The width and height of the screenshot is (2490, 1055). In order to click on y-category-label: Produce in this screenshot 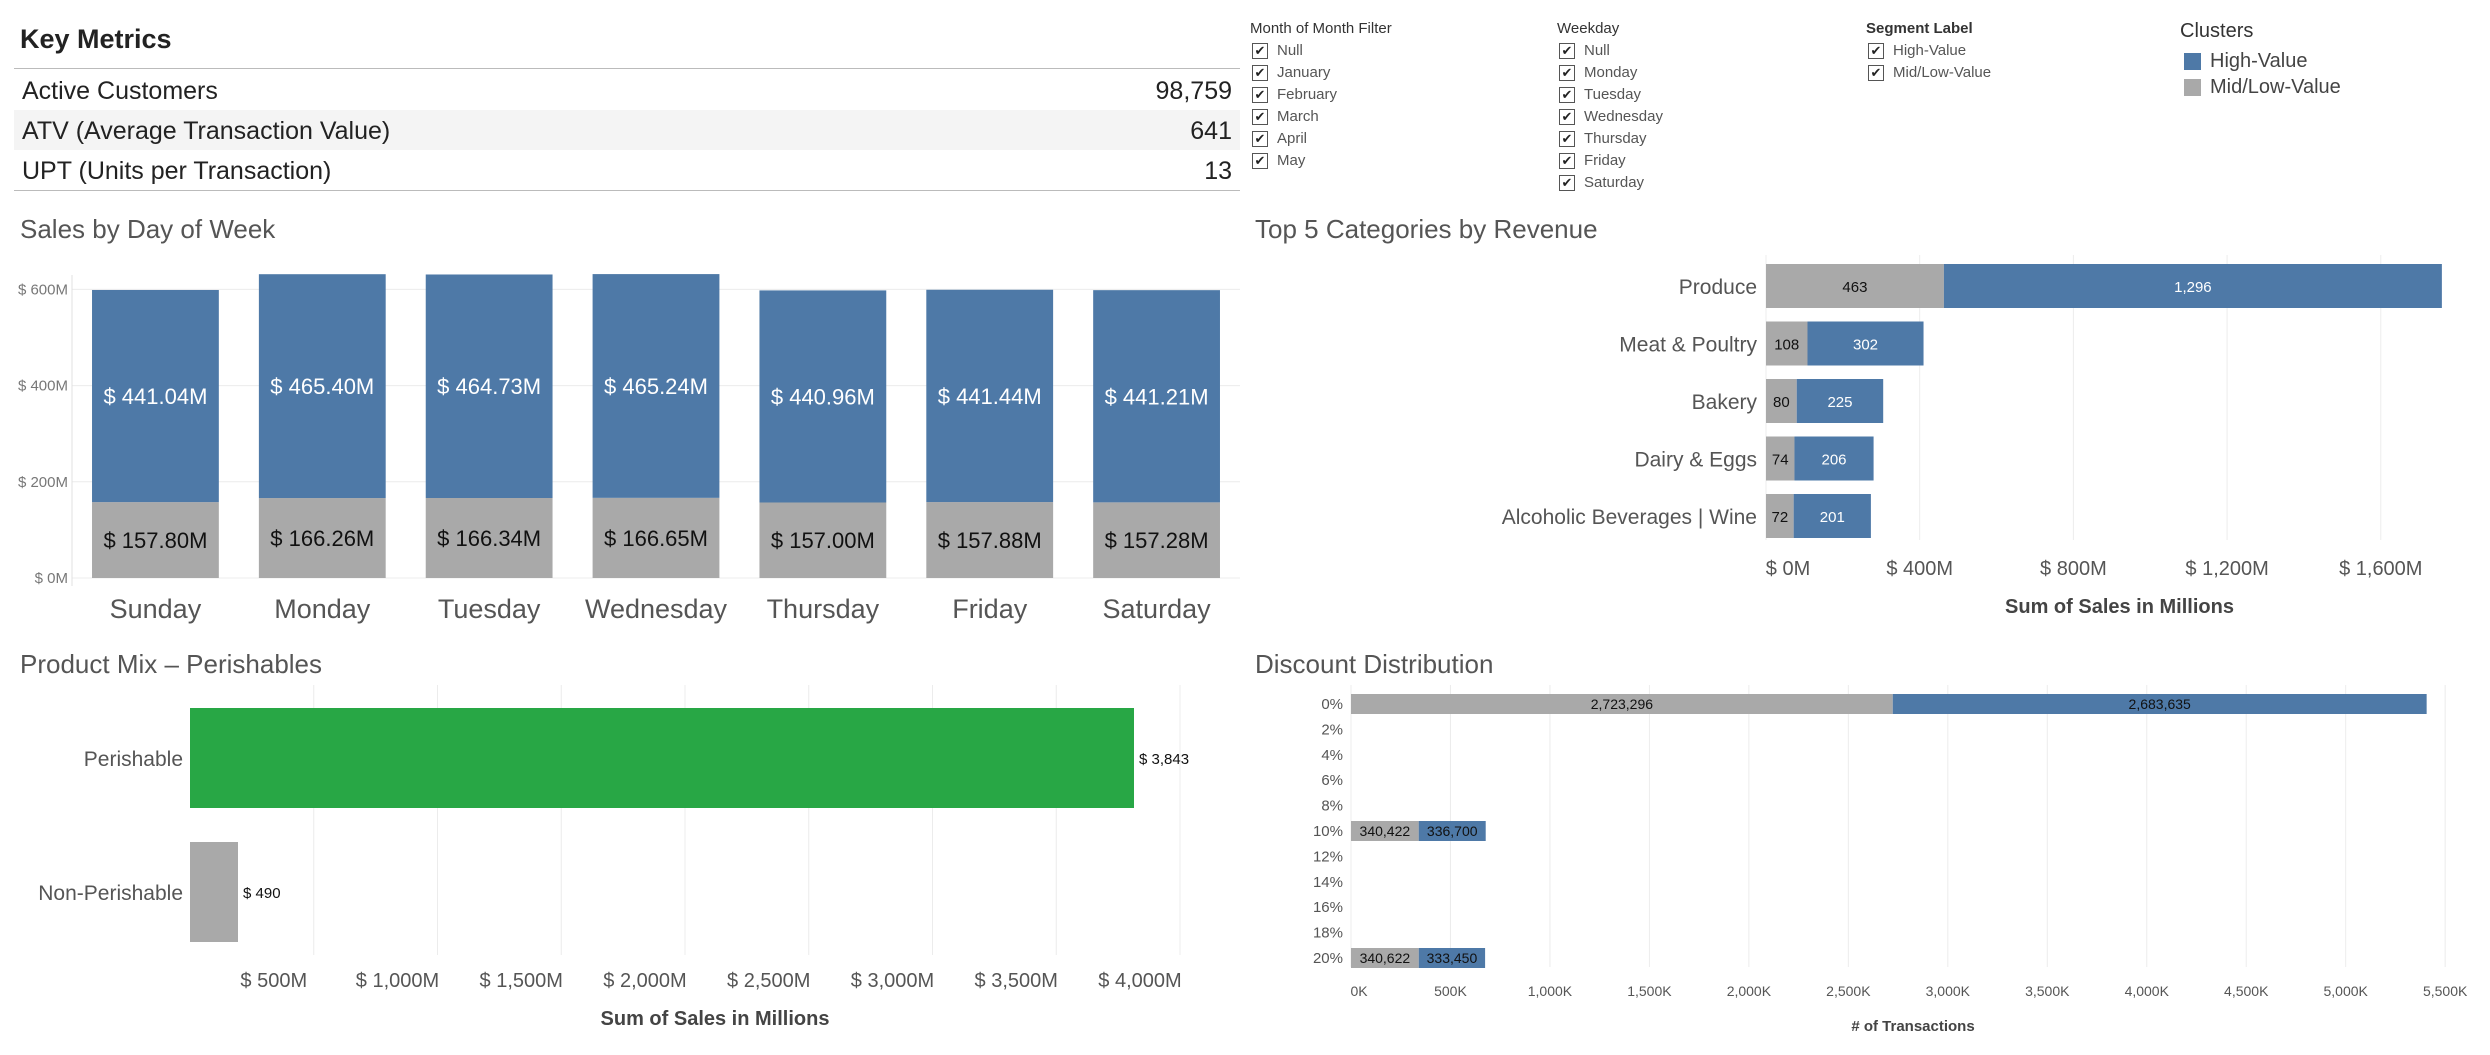, I will do `click(1718, 287)`.